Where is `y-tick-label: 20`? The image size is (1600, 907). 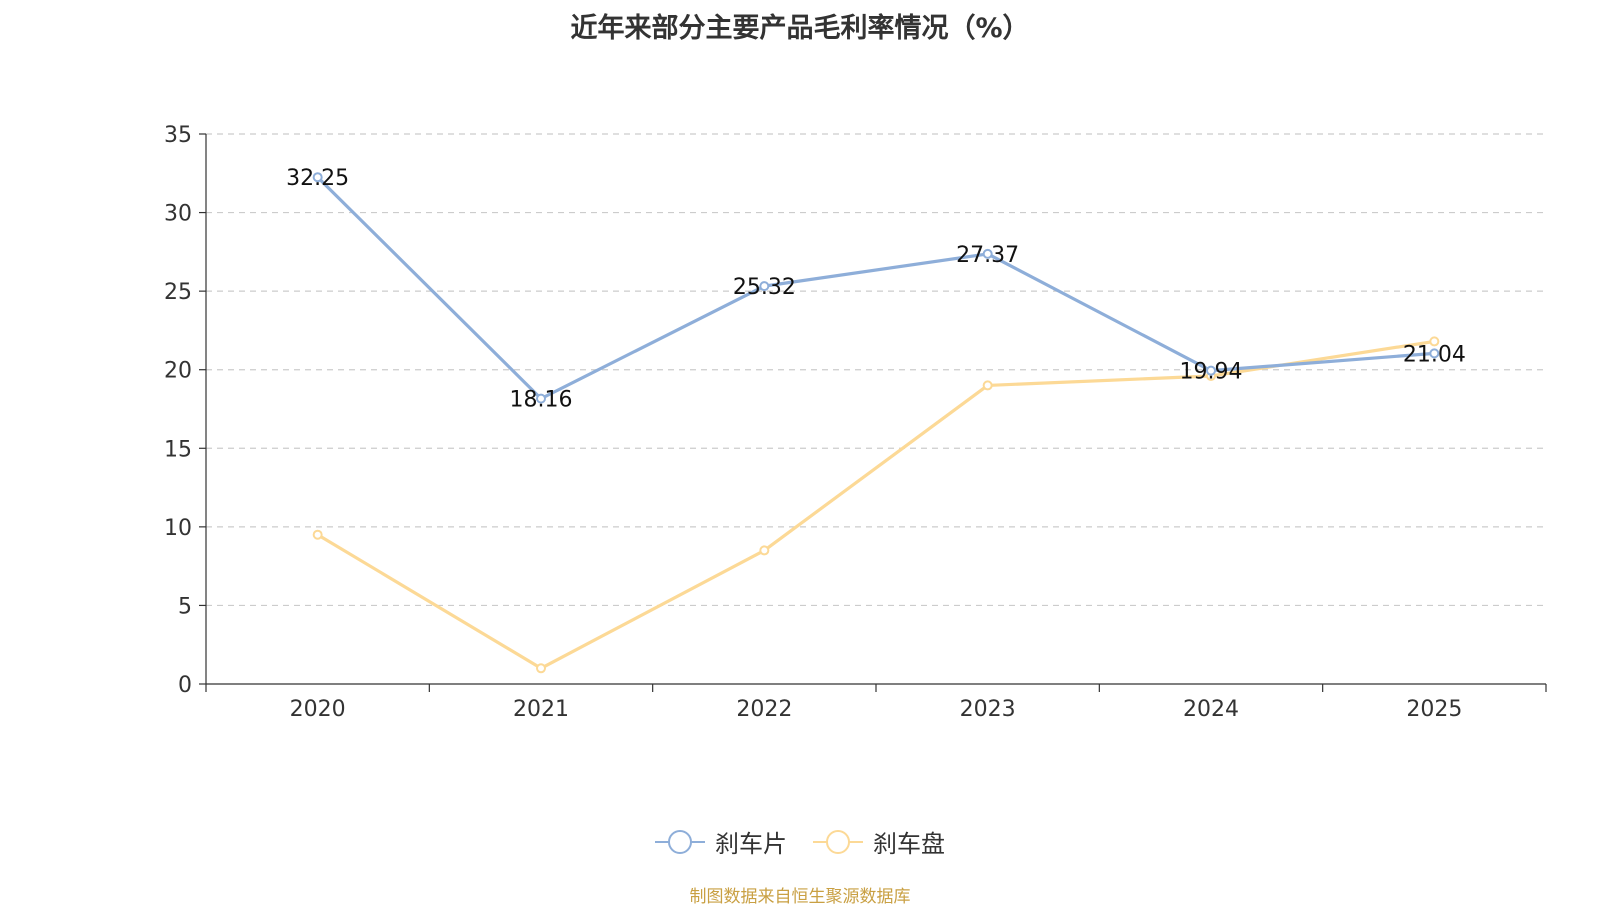
y-tick-label: 20 is located at coordinates (178, 371).